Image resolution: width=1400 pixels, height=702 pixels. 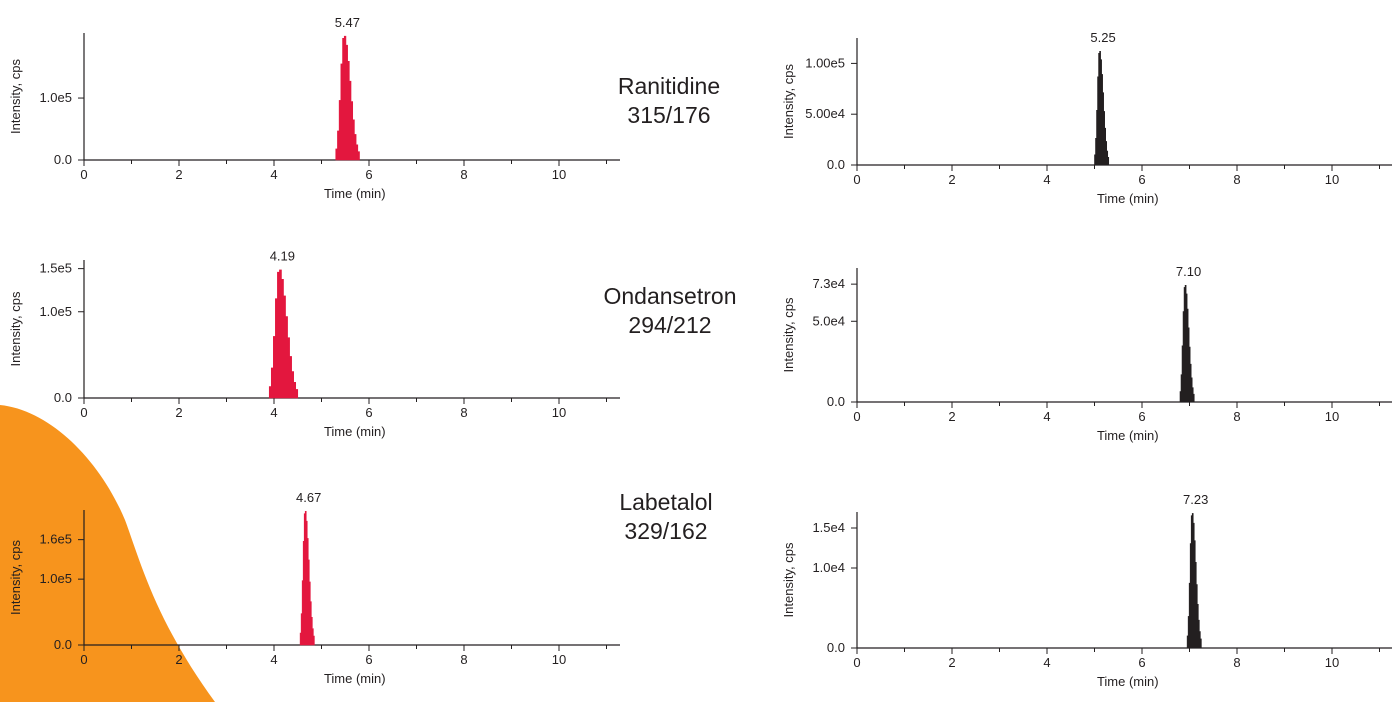 What do you see at coordinates (669, 101) in the screenshot?
I see `compound-label-ranitidine: Ranitidine 315/176` at bounding box center [669, 101].